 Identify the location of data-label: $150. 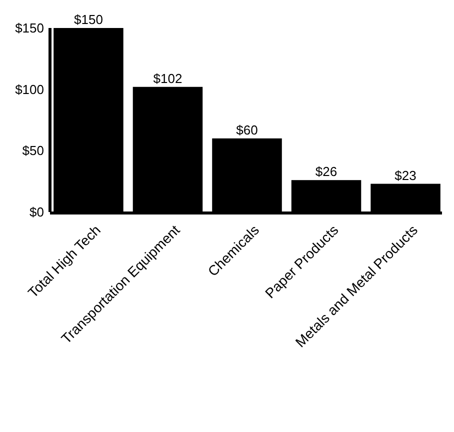
(88, 19).